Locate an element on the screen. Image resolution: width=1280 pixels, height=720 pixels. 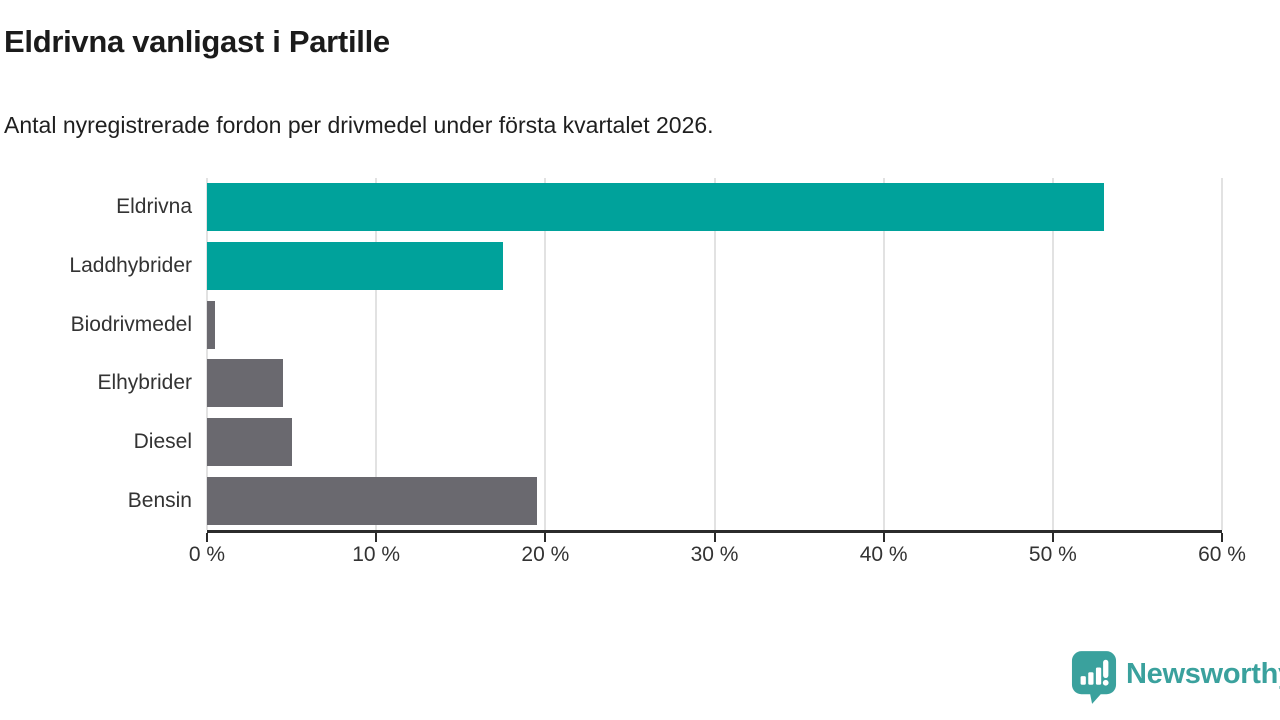
bar-eldrivna is located at coordinates (655, 207).